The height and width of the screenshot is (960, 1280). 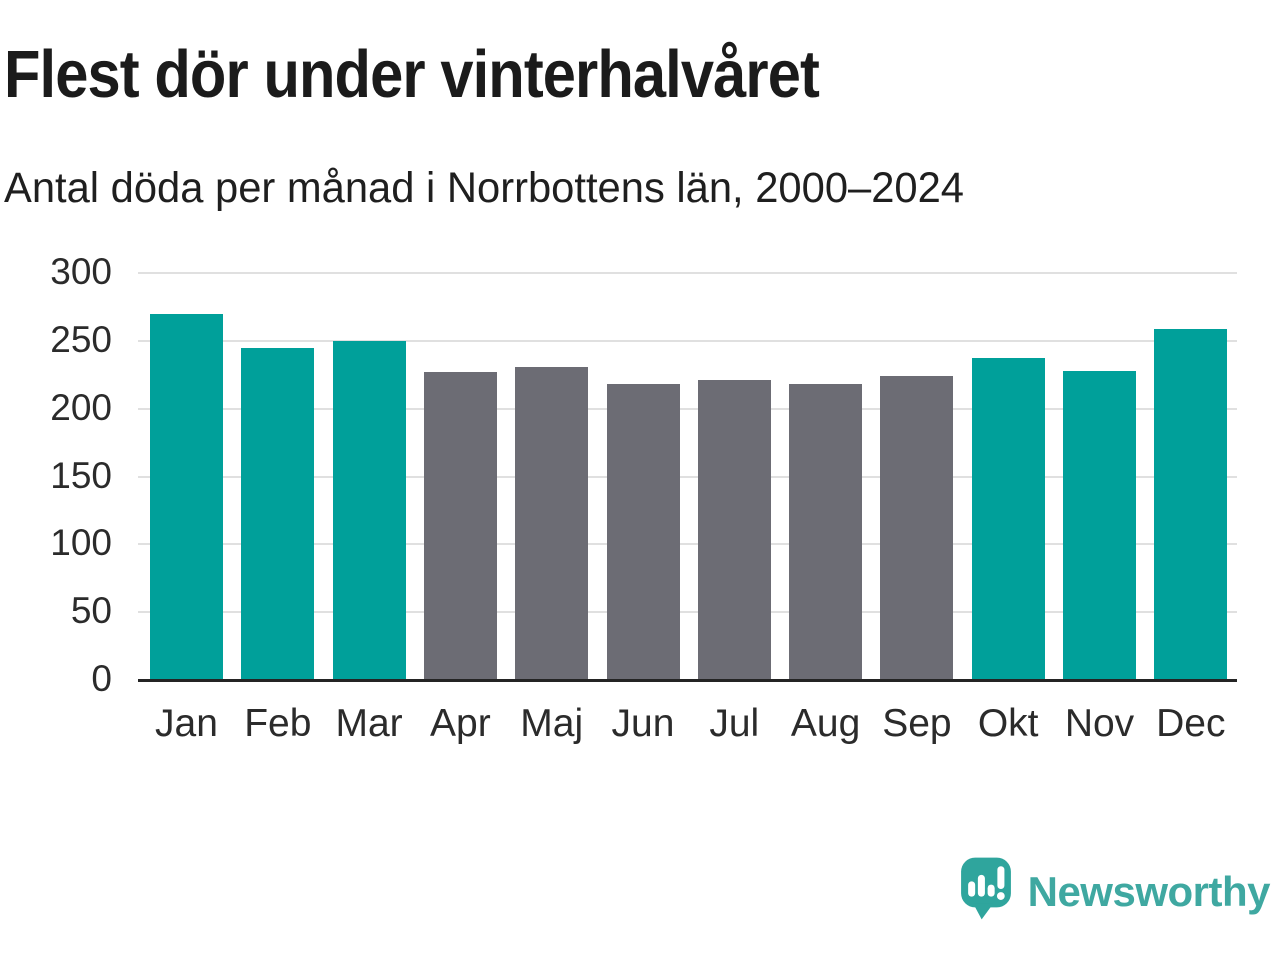 I want to click on x-tick-label-jul: Jul, so click(x=734, y=723).